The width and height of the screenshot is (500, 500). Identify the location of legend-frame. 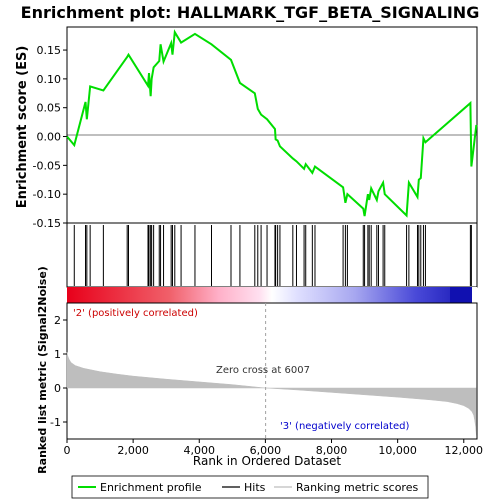
(250, 487).